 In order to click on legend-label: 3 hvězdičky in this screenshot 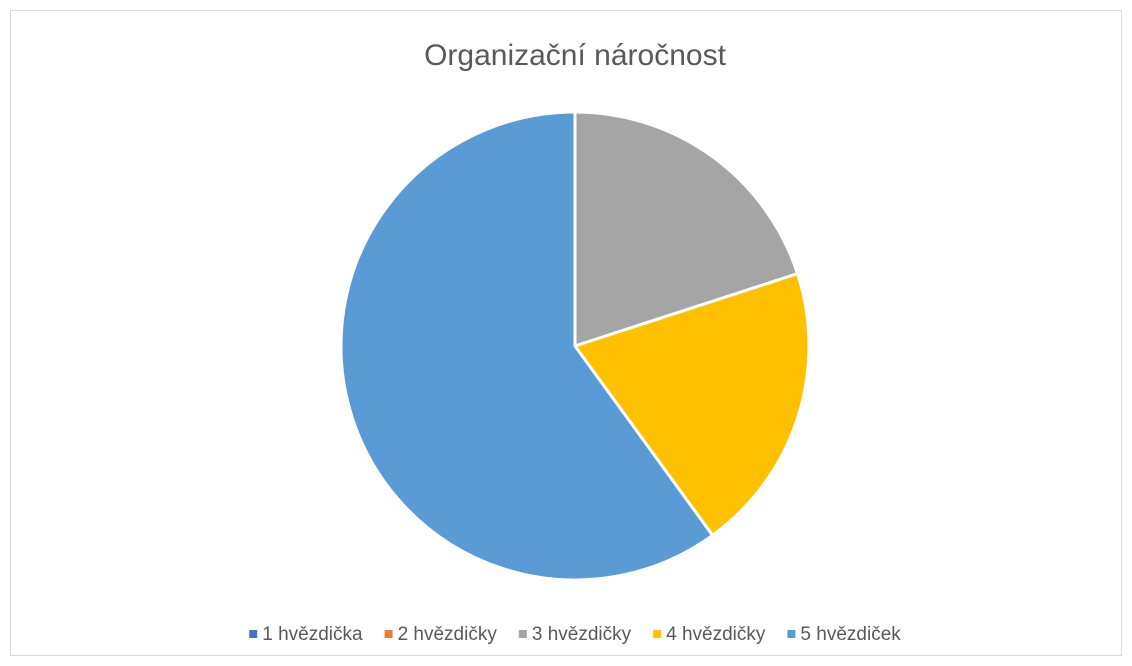, I will do `click(582, 634)`.